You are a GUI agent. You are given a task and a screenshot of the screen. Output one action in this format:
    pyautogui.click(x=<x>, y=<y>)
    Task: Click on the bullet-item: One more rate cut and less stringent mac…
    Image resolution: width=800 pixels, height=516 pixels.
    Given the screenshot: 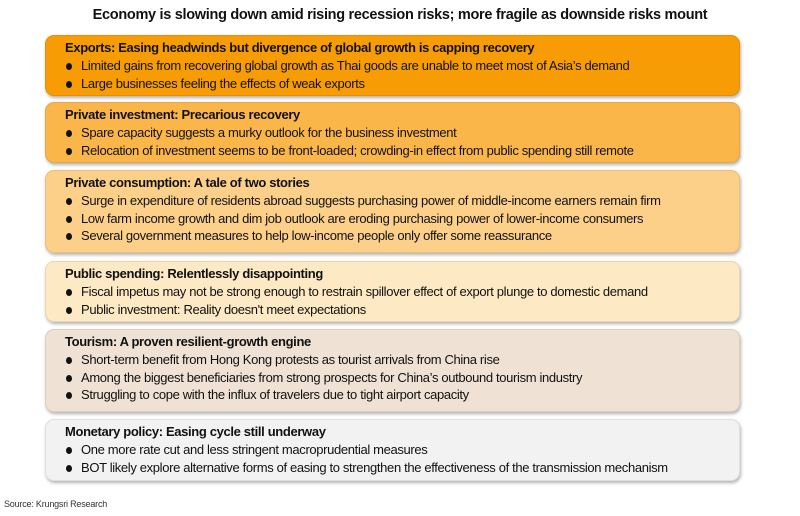 What is the action you would take?
    pyautogui.click(x=402, y=450)
    